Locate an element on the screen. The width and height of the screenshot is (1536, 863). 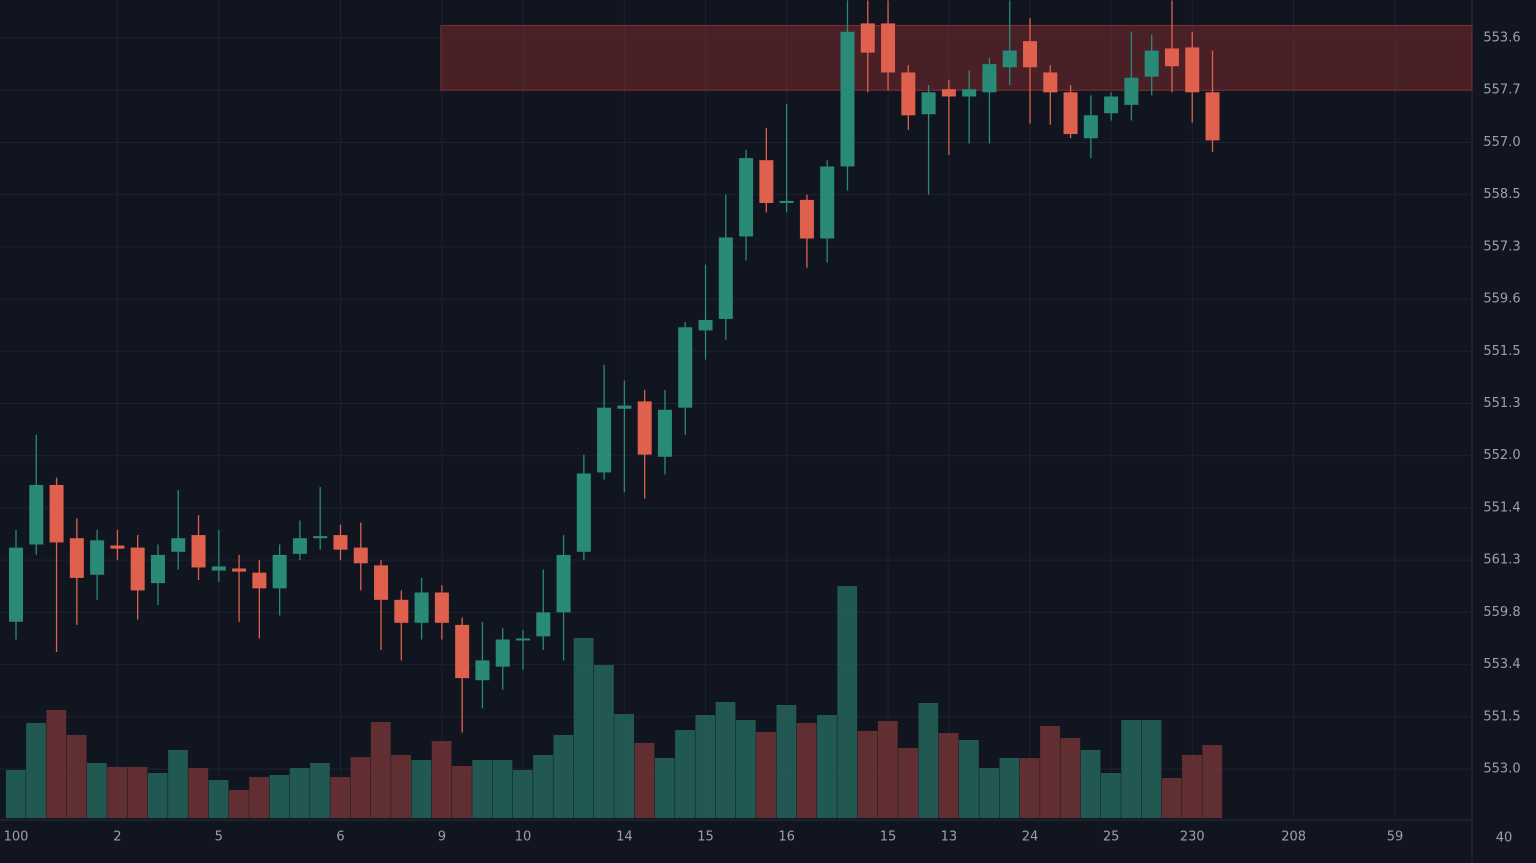
x-tick-label: 10 is located at coordinates (523, 837).